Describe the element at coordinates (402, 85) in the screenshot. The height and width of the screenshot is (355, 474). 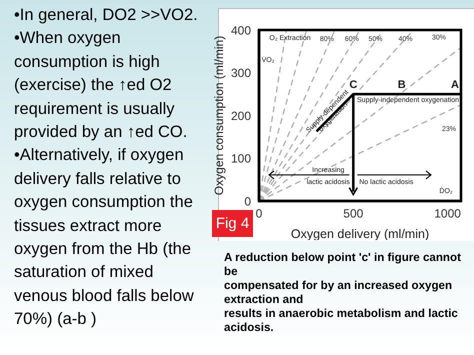
I see `annotation: B` at that location.